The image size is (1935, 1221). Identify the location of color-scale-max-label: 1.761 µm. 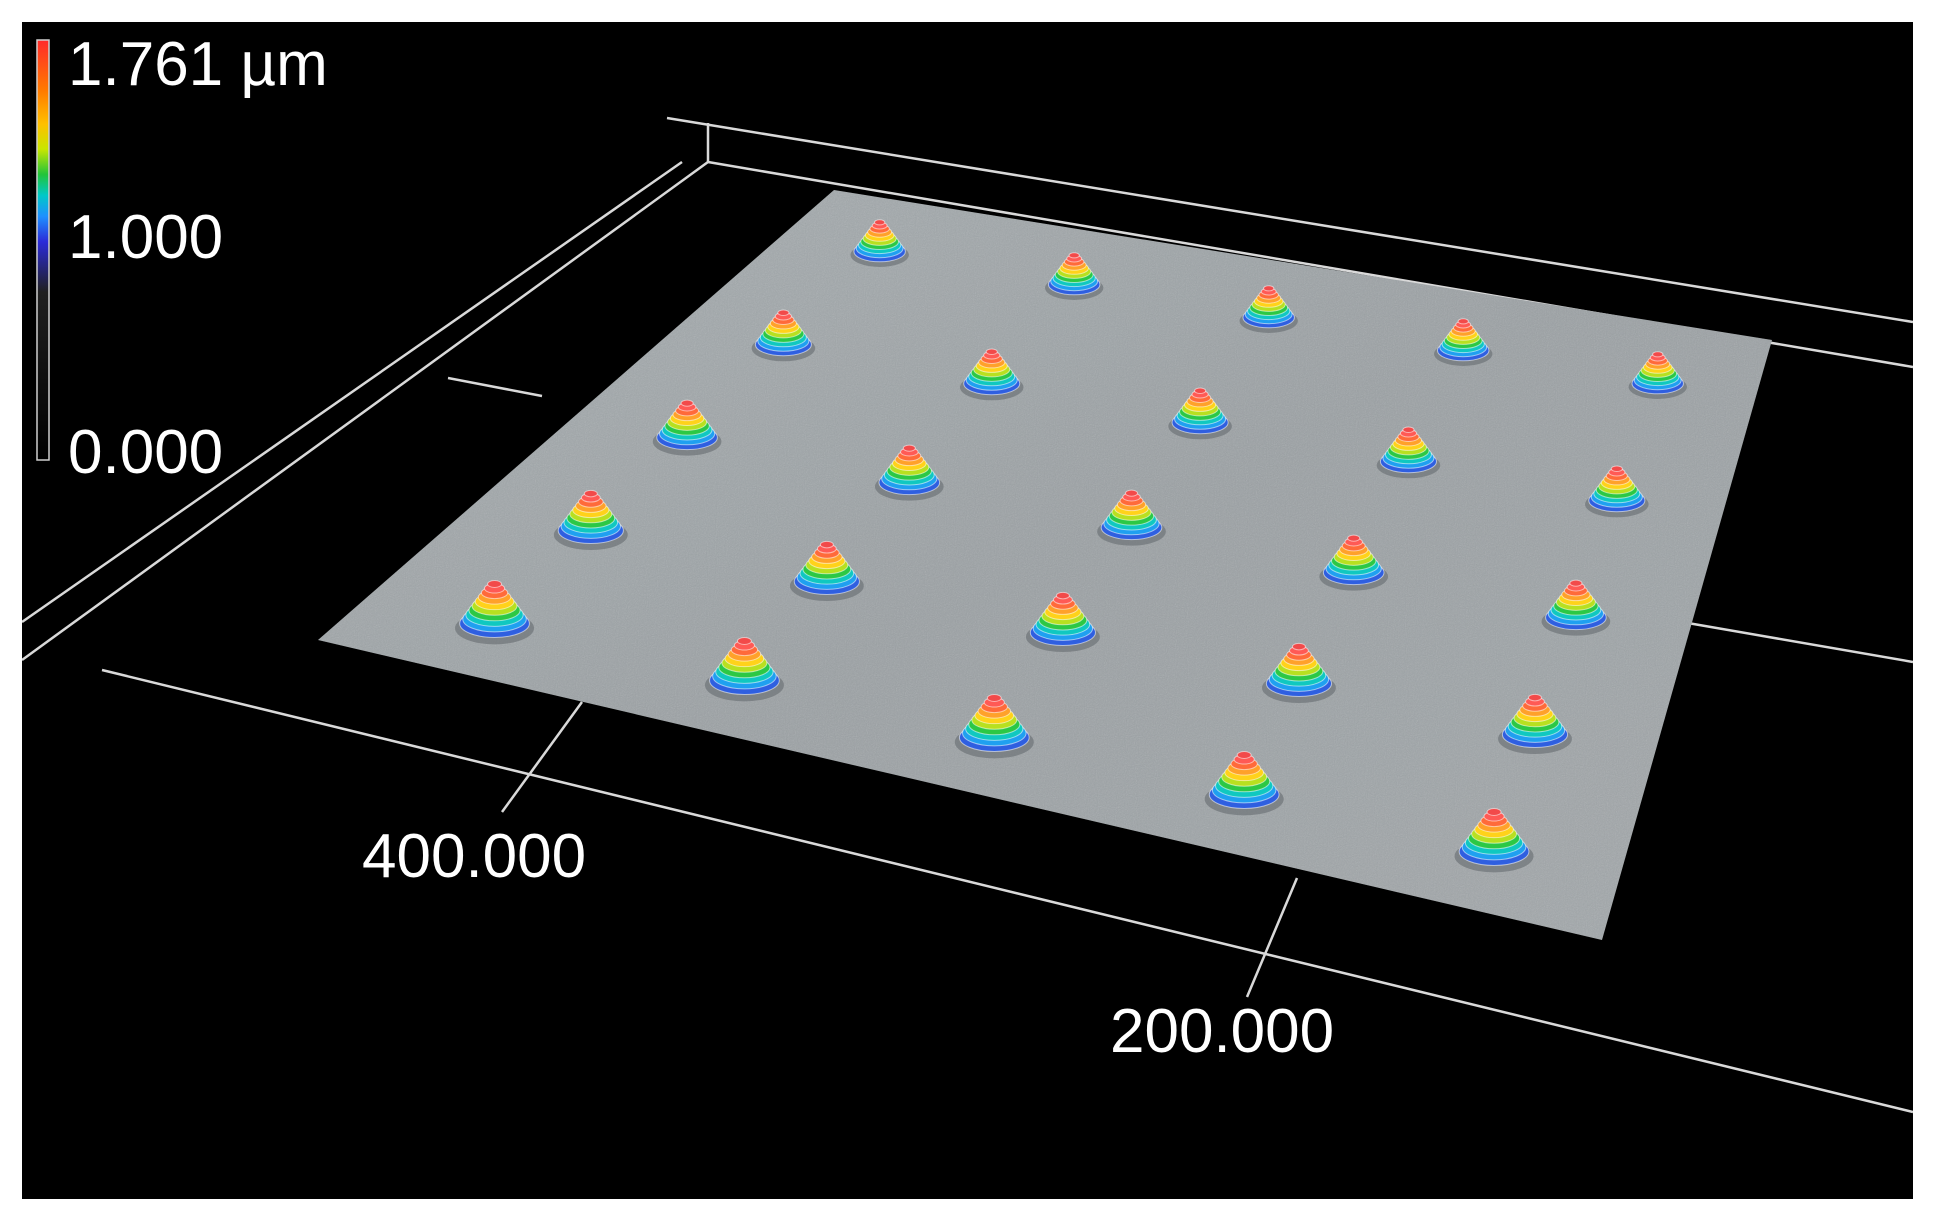
(198, 64).